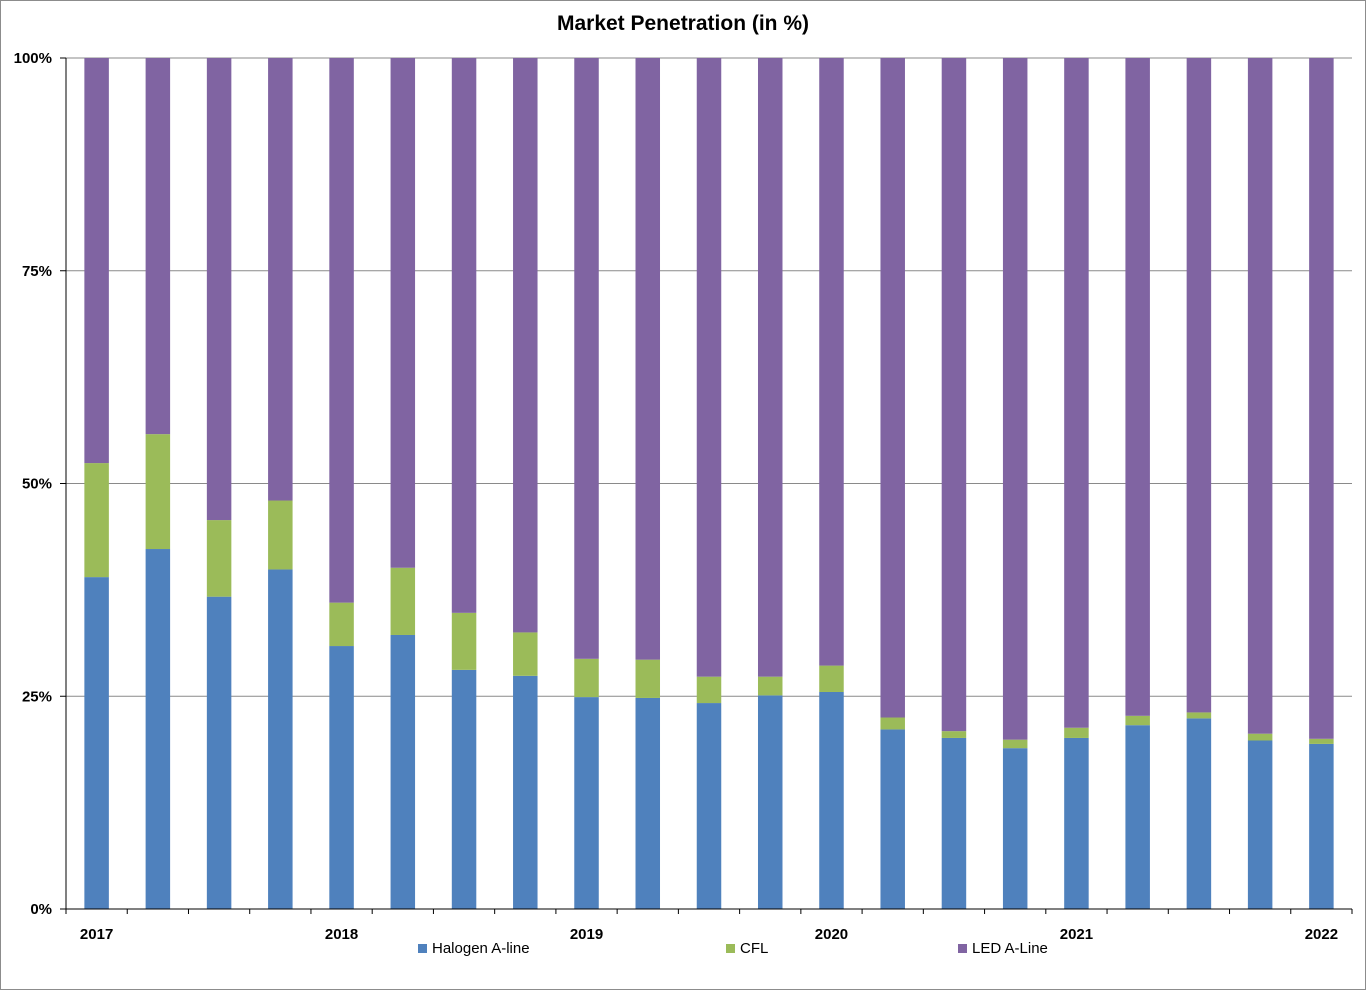 Image resolution: width=1366 pixels, height=990 pixels. What do you see at coordinates (96, 934) in the screenshot?
I see `x-tick-label: 2017` at bounding box center [96, 934].